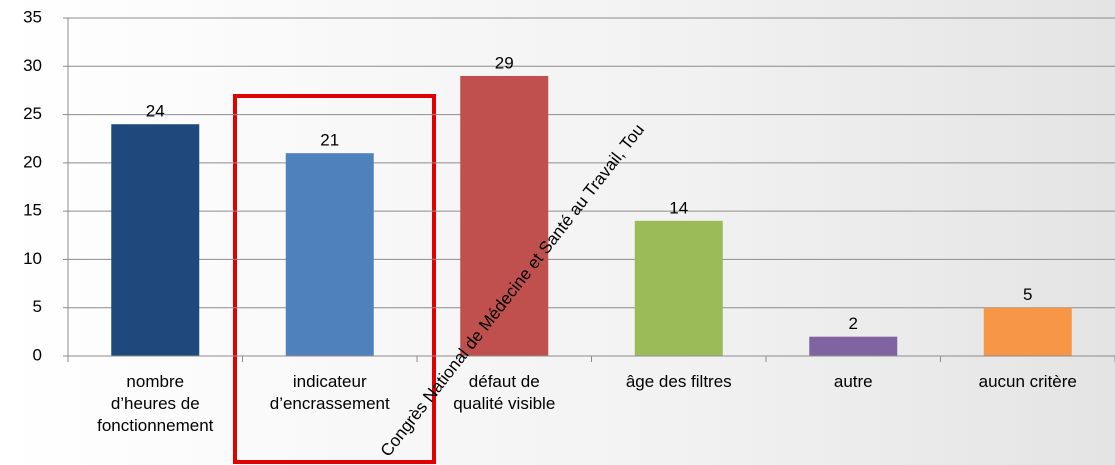 The height and width of the screenshot is (465, 1115). I want to click on x-tick-label: âge des filtres, so click(678, 381).